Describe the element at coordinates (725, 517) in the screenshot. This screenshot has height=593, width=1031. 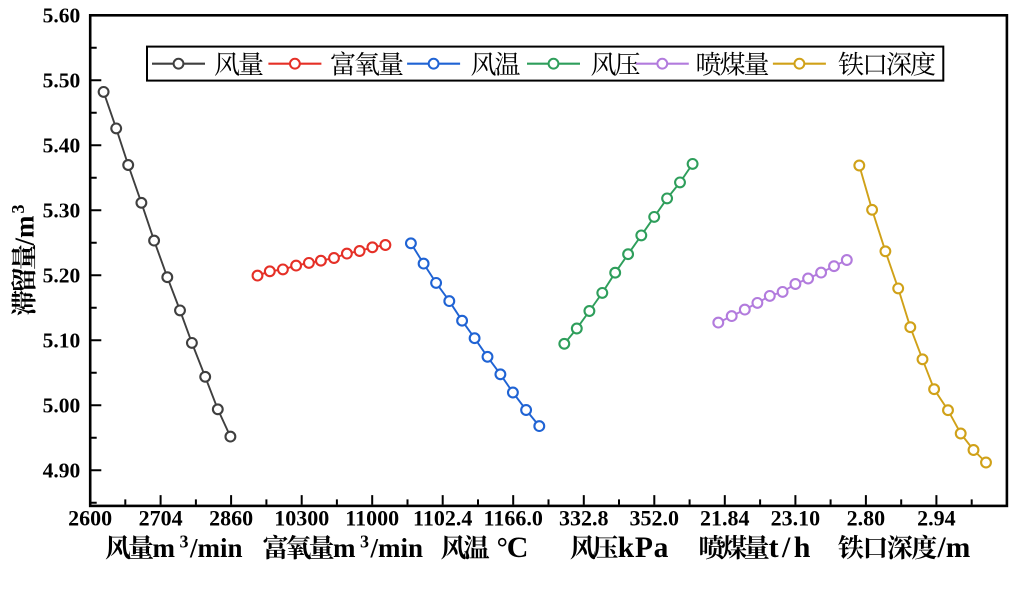
I see `svg-text: 21.84` at that location.